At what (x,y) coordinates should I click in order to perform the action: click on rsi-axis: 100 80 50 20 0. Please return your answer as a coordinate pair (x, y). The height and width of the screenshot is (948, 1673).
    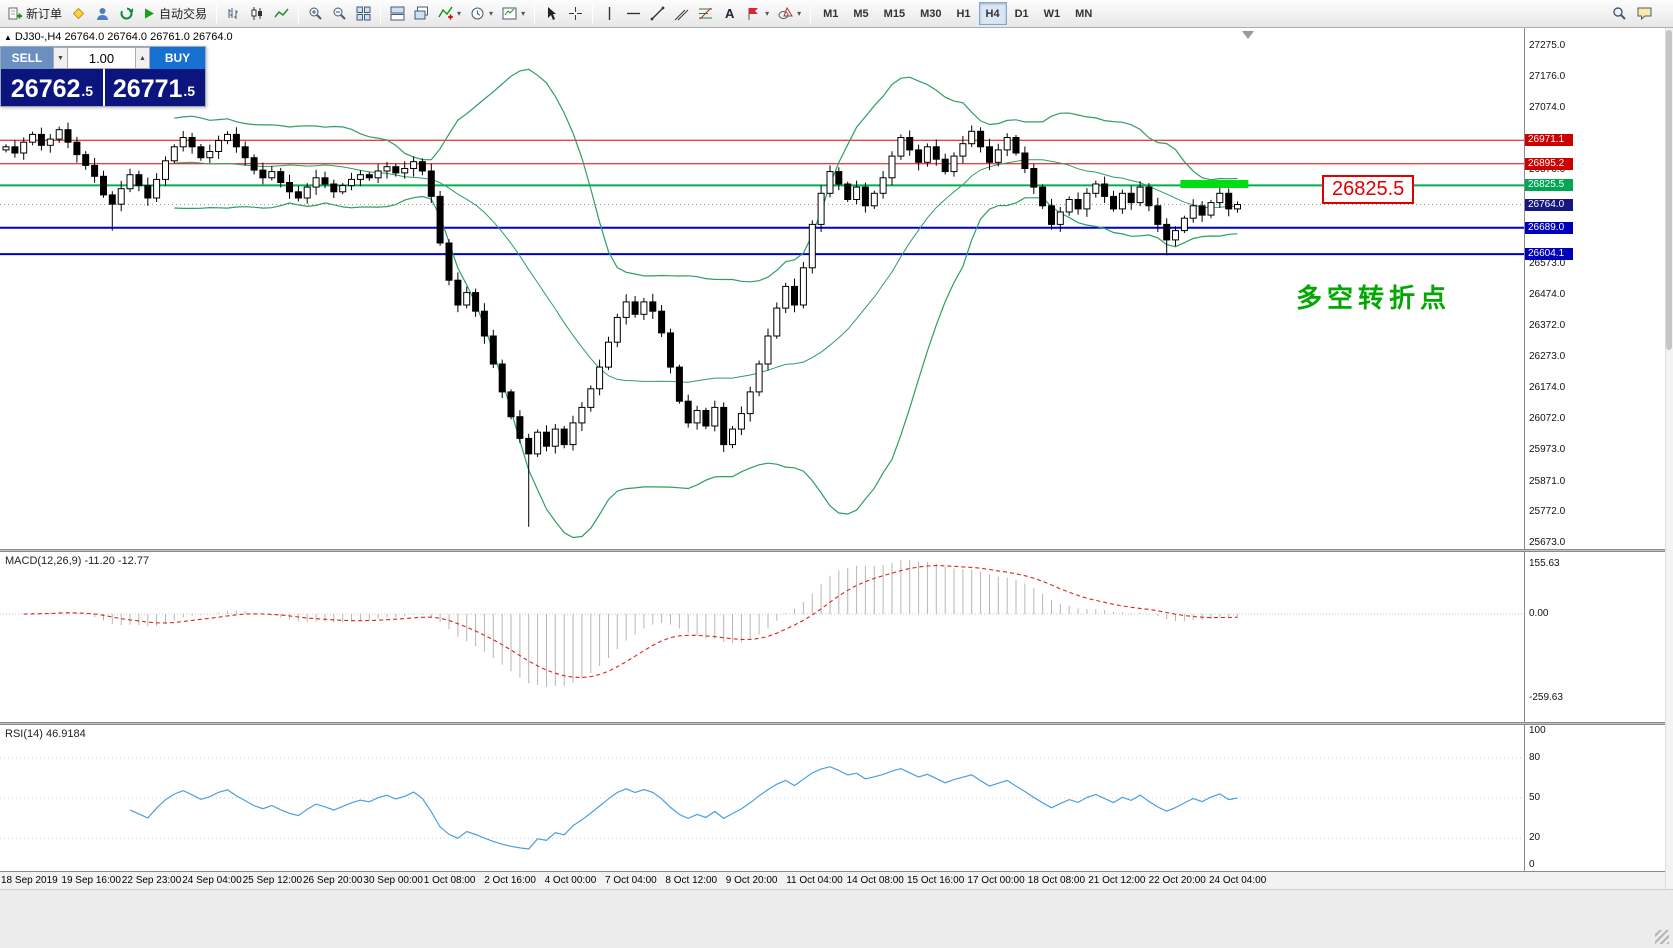
    Looking at the image, I should click on (1594, 798).